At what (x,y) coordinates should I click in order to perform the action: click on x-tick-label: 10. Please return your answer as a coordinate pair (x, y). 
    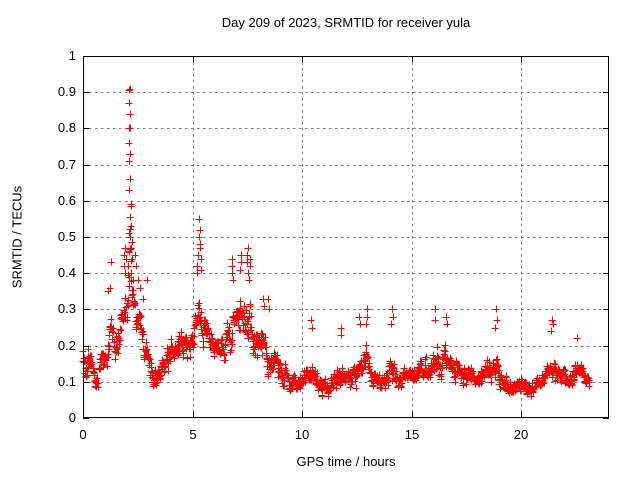
    Looking at the image, I should click on (302, 434).